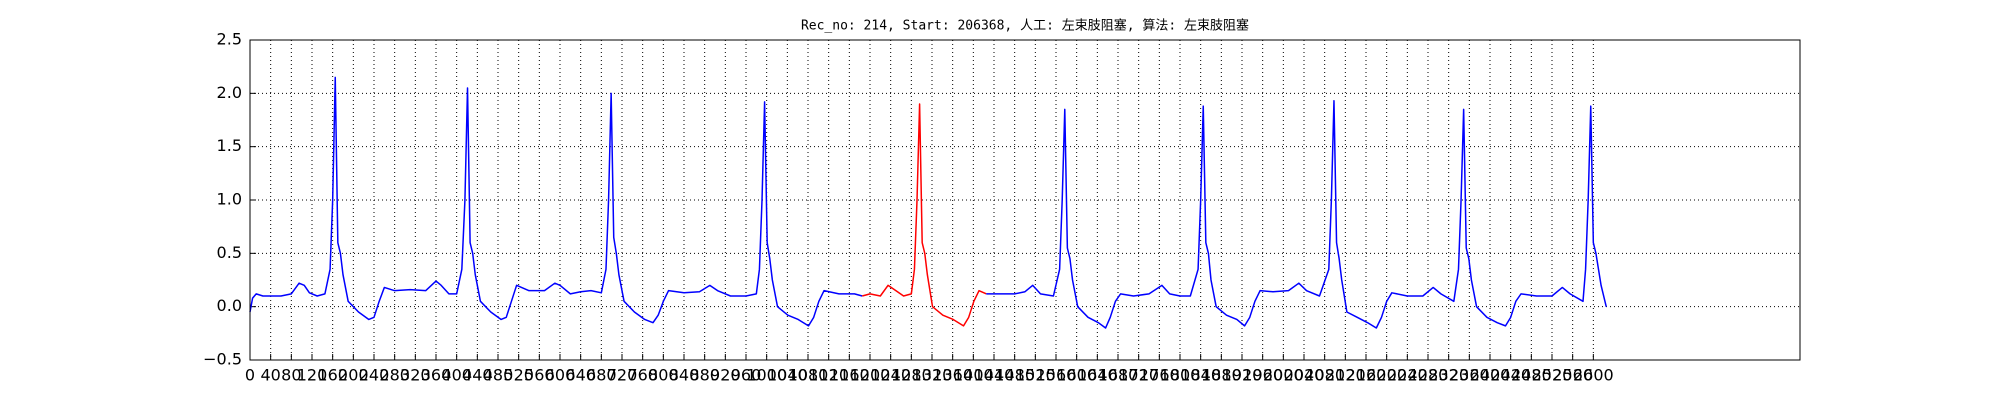 The width and height of the screenshot is (2000, 400). I want to click on x-tick-label: 1280, so click(911, 375).